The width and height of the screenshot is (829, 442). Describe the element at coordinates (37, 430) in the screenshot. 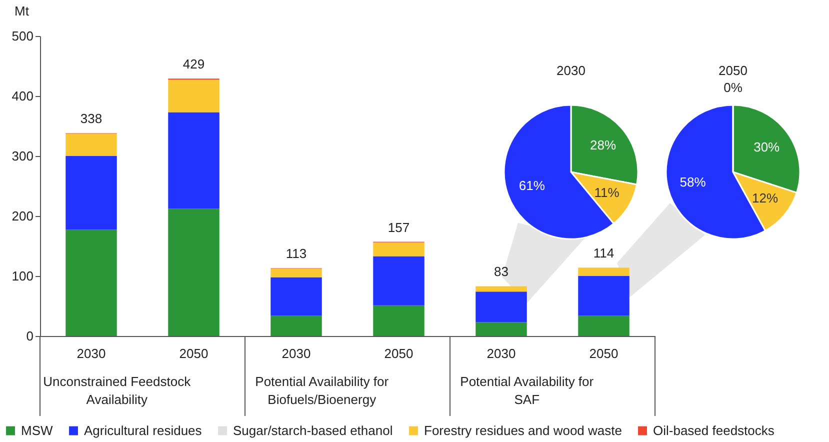

I see `legend-label: MSW` at that location.